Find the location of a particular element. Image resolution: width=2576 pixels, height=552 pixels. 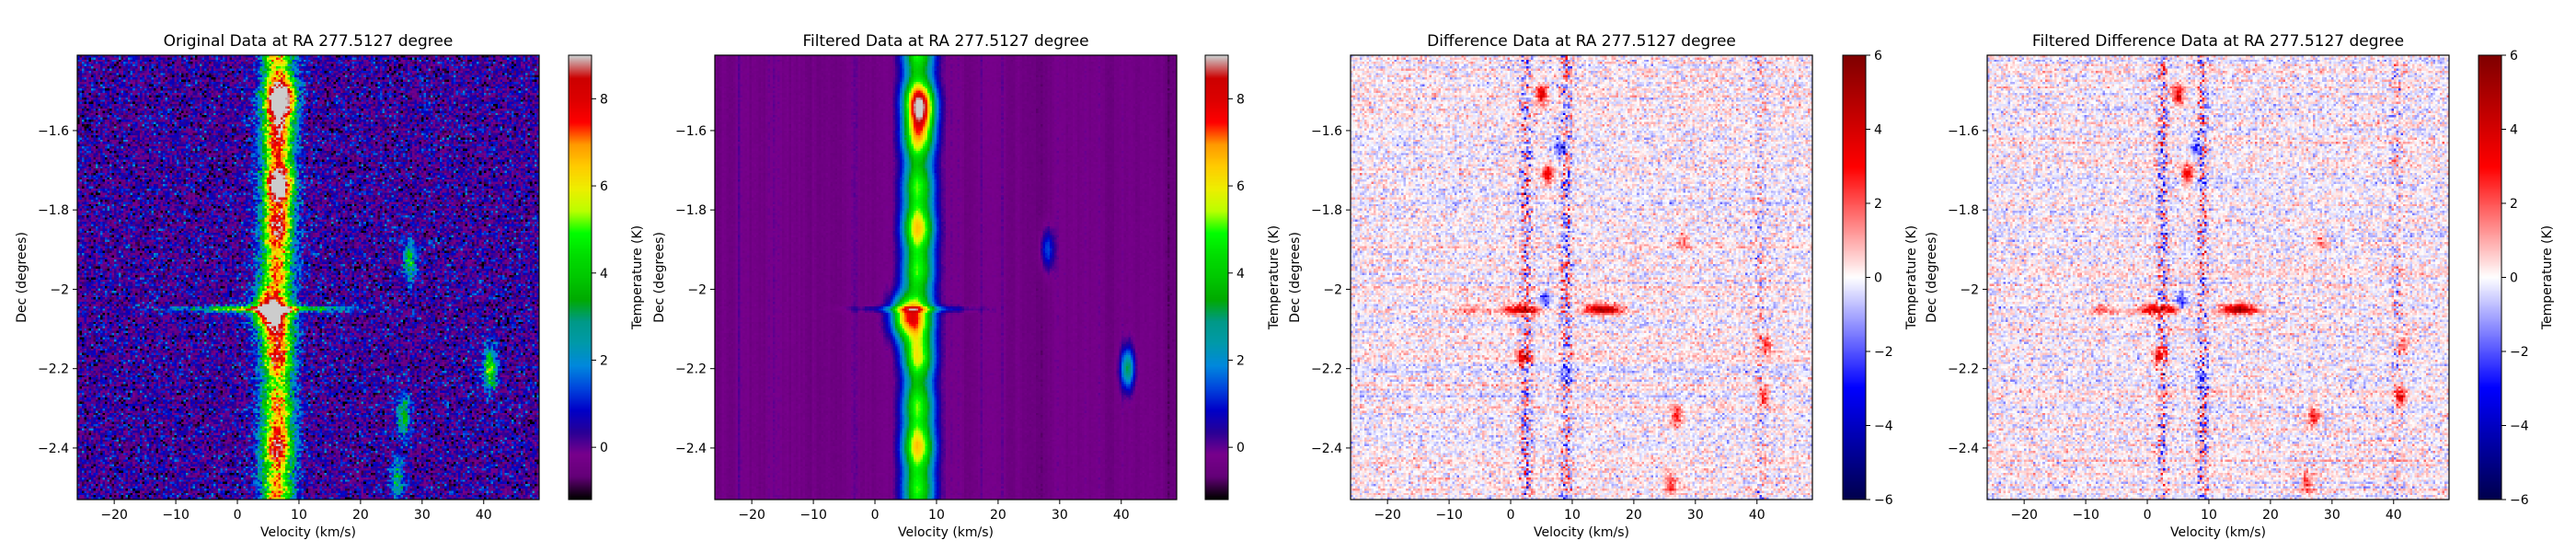

chart-title: Filtered Data at RA 277.5127 degree is located at coordinates (945, 41).